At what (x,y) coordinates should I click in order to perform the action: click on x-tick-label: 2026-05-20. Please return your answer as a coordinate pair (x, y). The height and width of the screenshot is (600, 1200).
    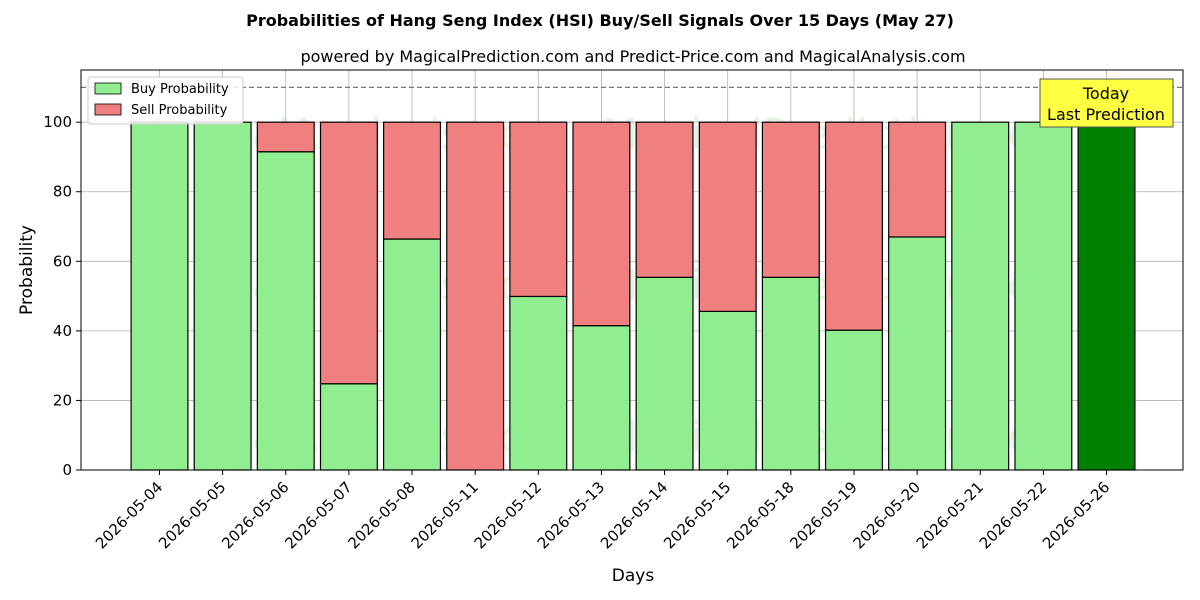
    Looking at the image, I should click on (887, 515).